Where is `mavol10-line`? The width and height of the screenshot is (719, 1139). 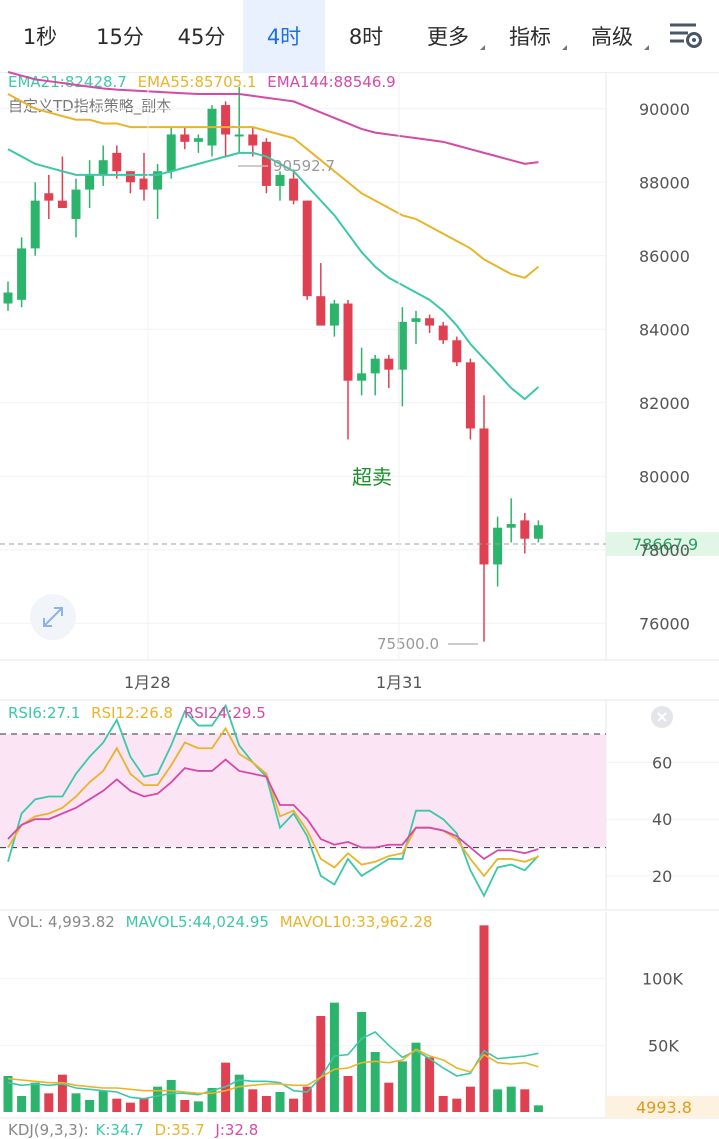
mavol10-line is located at coordinates (273, 1071).